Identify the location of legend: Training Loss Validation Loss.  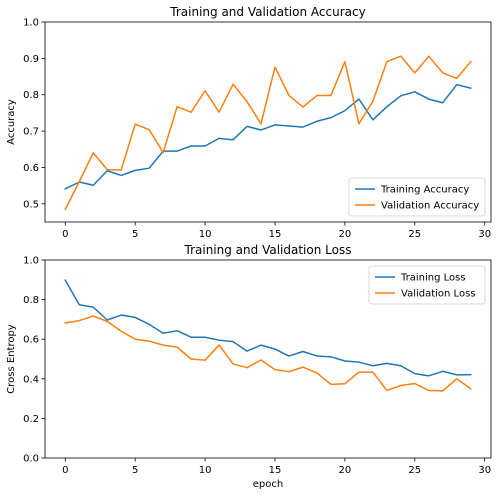
(427, 285).